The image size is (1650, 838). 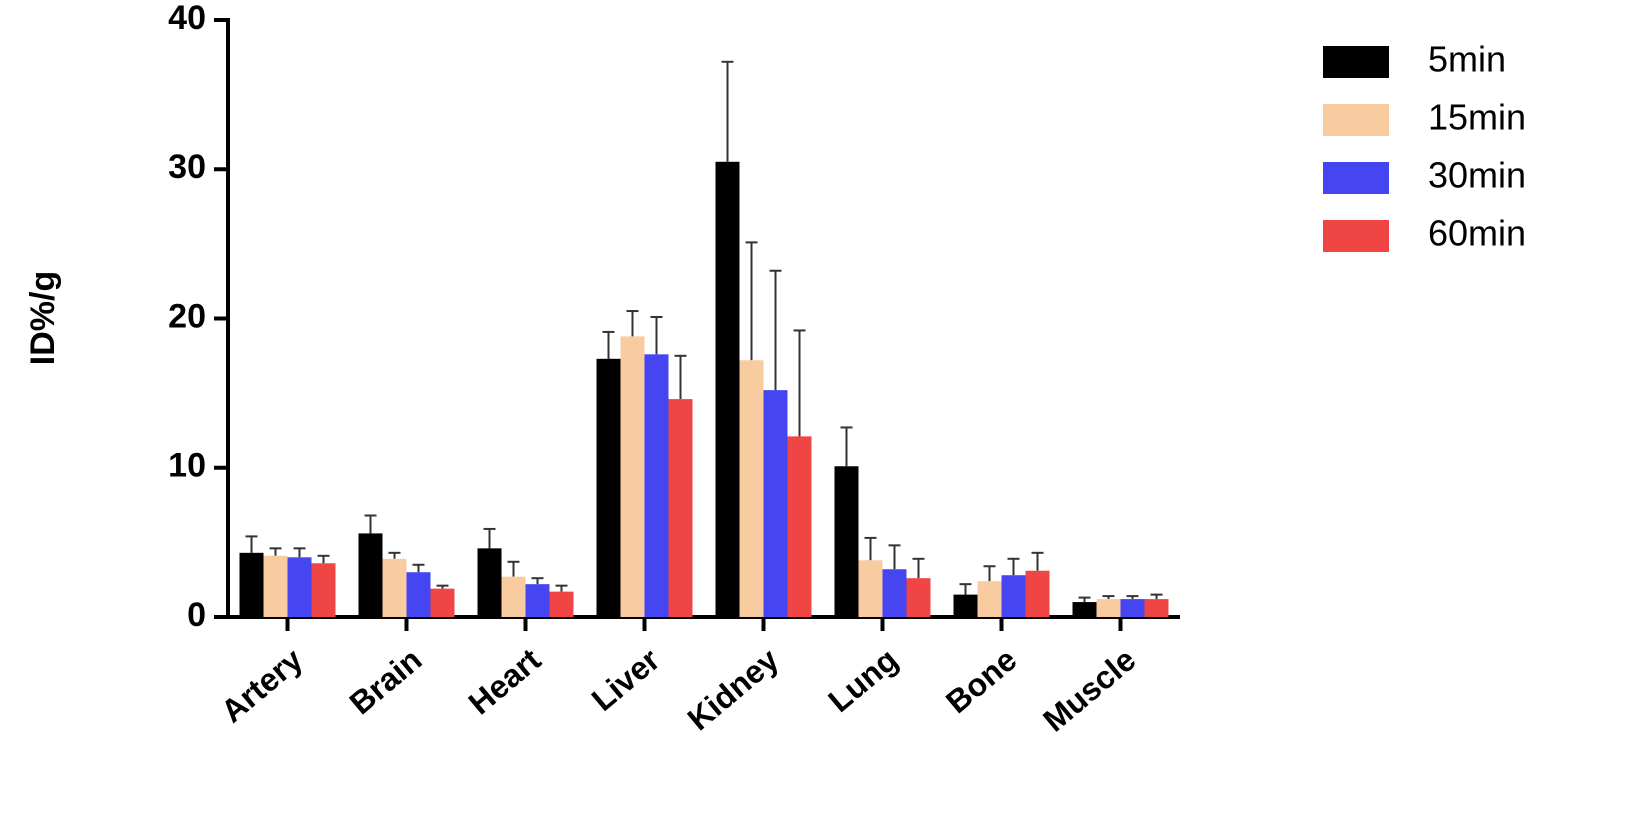 I want to click on y-tick-label: 20, so click(x=187, y=316).